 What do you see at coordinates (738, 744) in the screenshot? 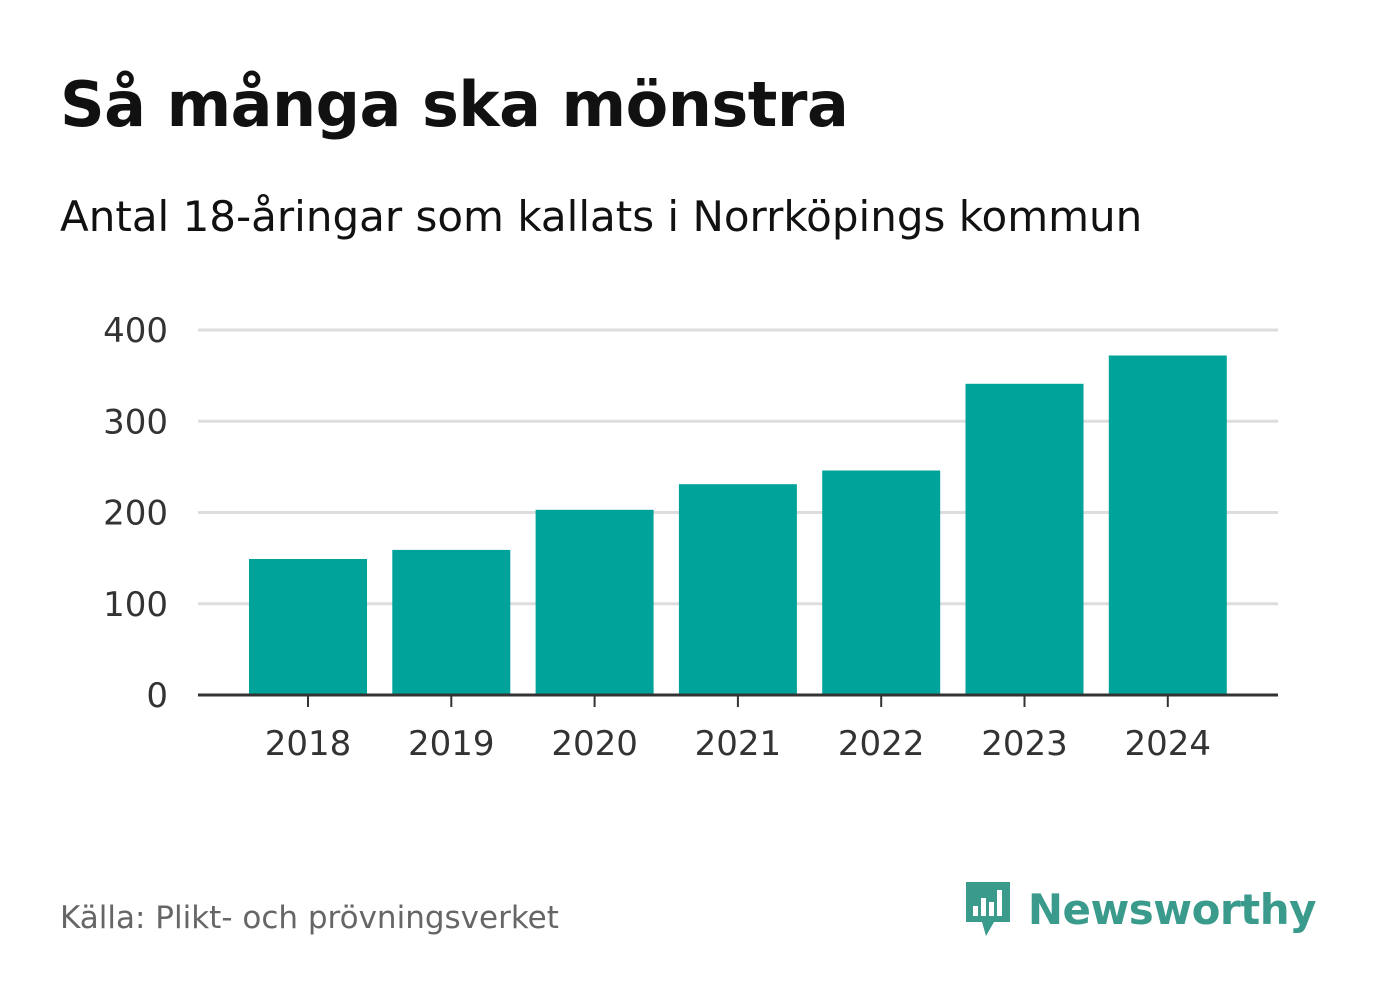
I see `x-tick-label-2021: 2021` at bounding box center [738, 744].